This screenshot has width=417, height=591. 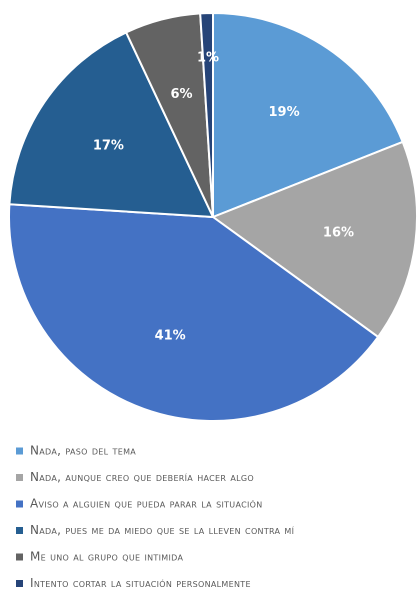 I want to click on data-label: 17%, so click(x=108, y=145).